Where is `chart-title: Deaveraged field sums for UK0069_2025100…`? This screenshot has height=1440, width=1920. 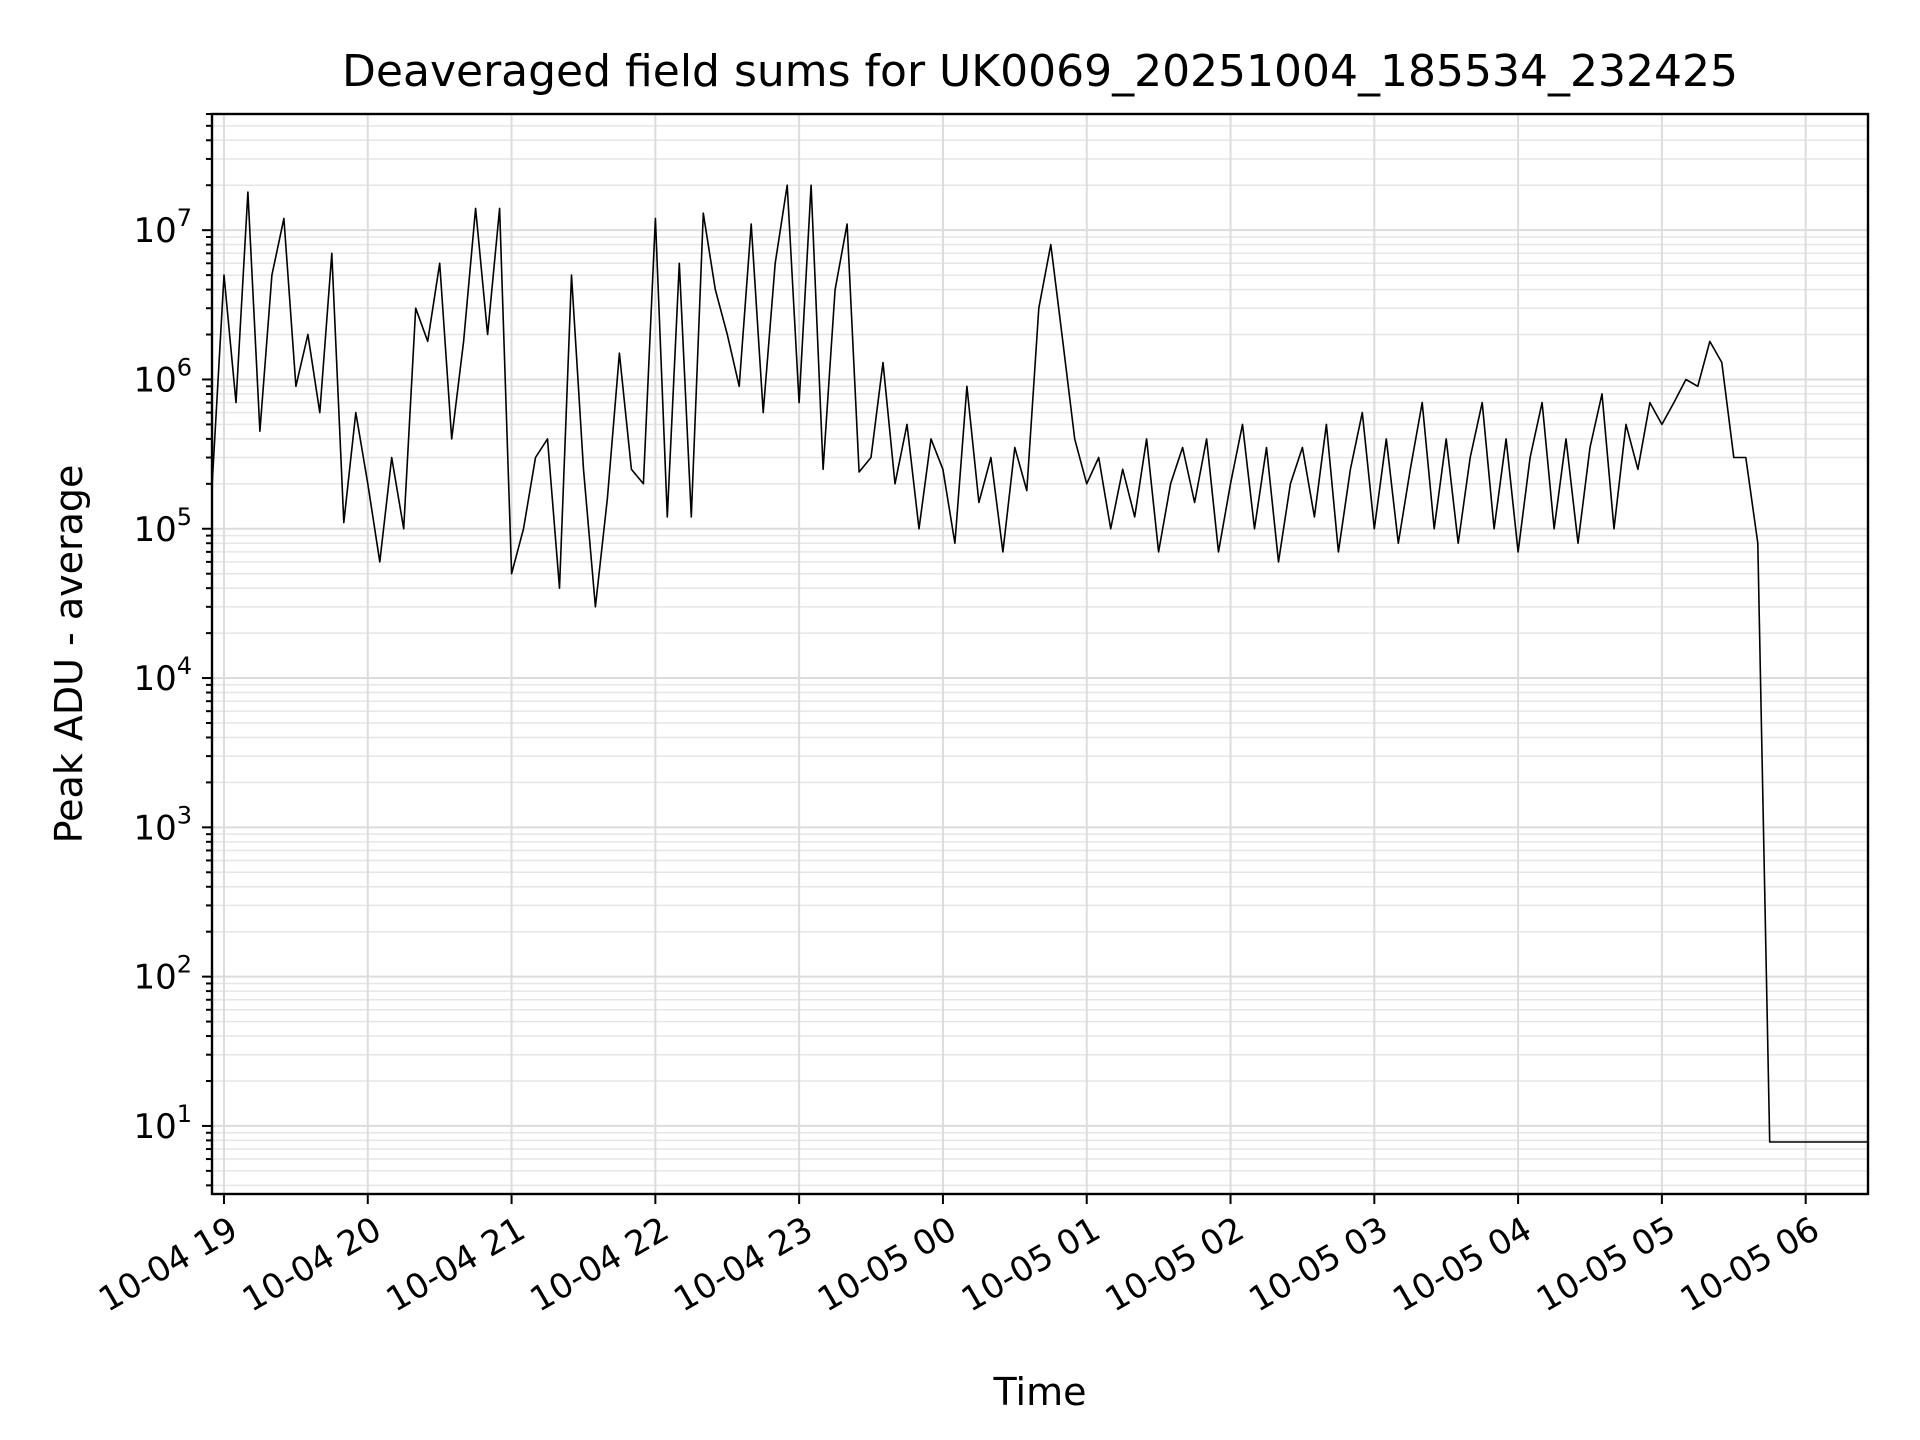
chart-title: Deaveraged field sums for UK0069_2025100… is located at coordinates (1040, 71).